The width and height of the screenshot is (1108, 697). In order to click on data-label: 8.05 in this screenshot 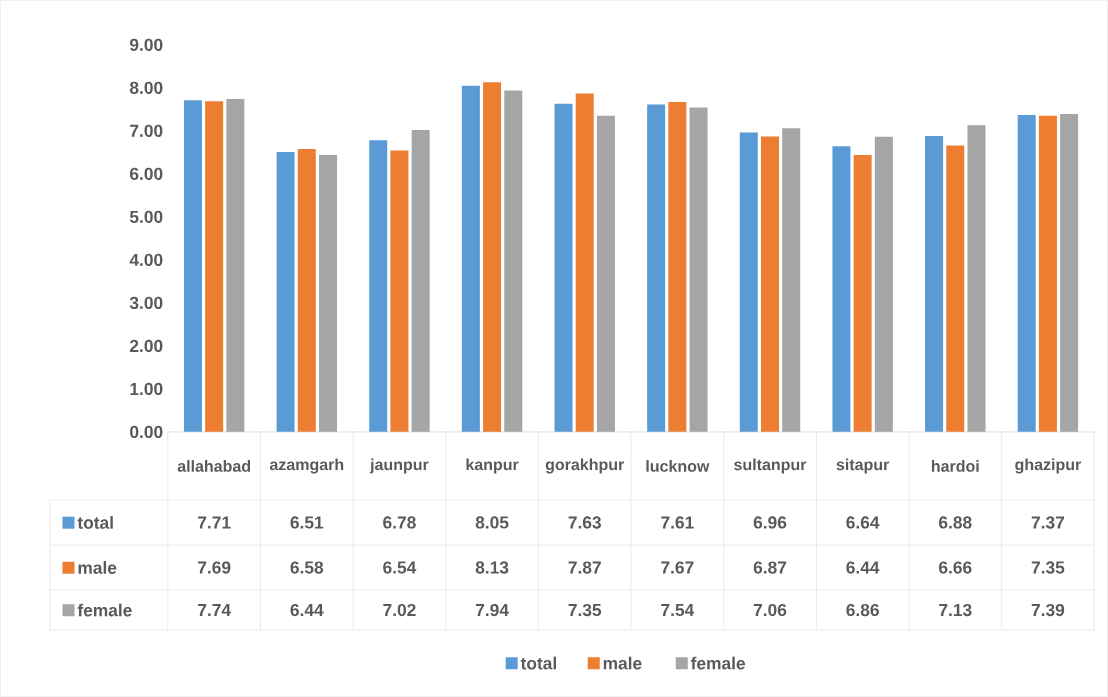, I will do `click(492, 522)`.